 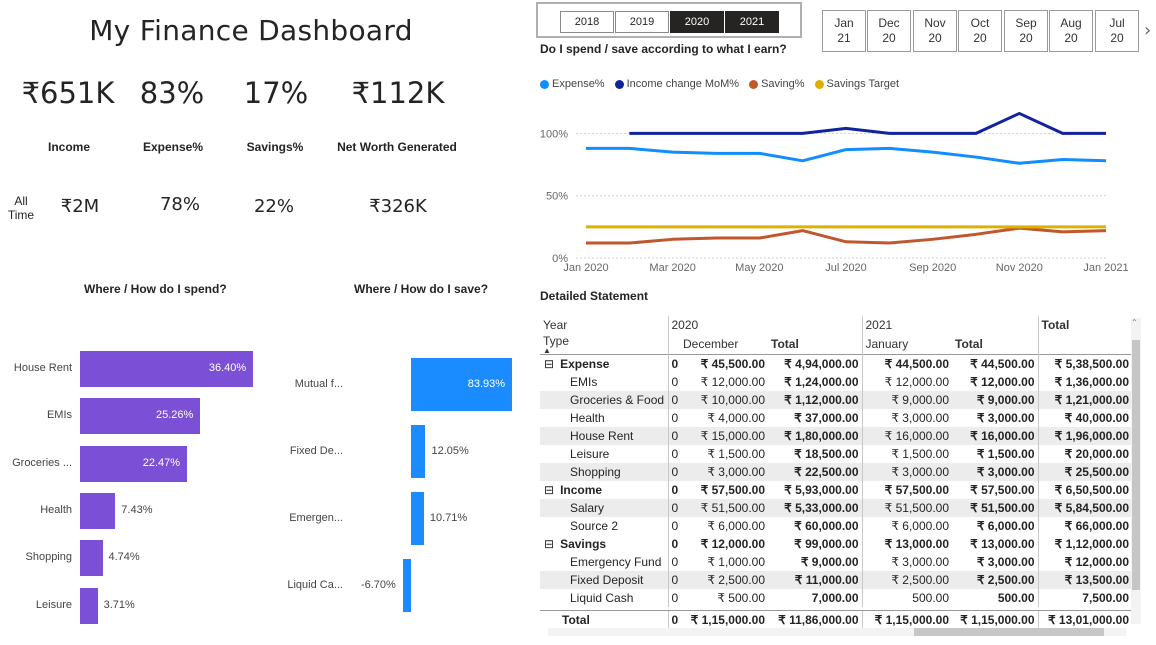 What do you see at coordinates (906, 344) in the screenshot?
I see `january-header: January` at bounding box center [906, 344].